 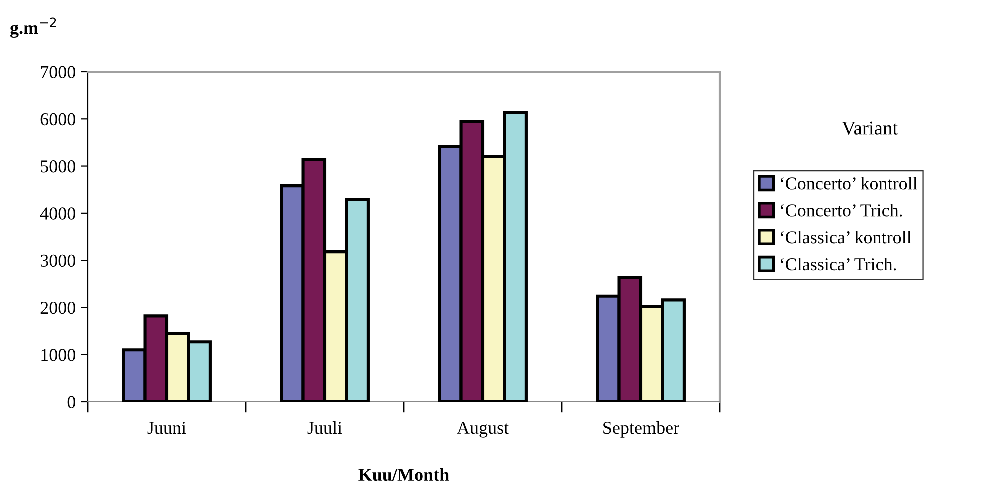 What do you see at coordinates (72, 402) in the screenshot?
I see `y-tick-label: 0` at bounding box center [72, 402].